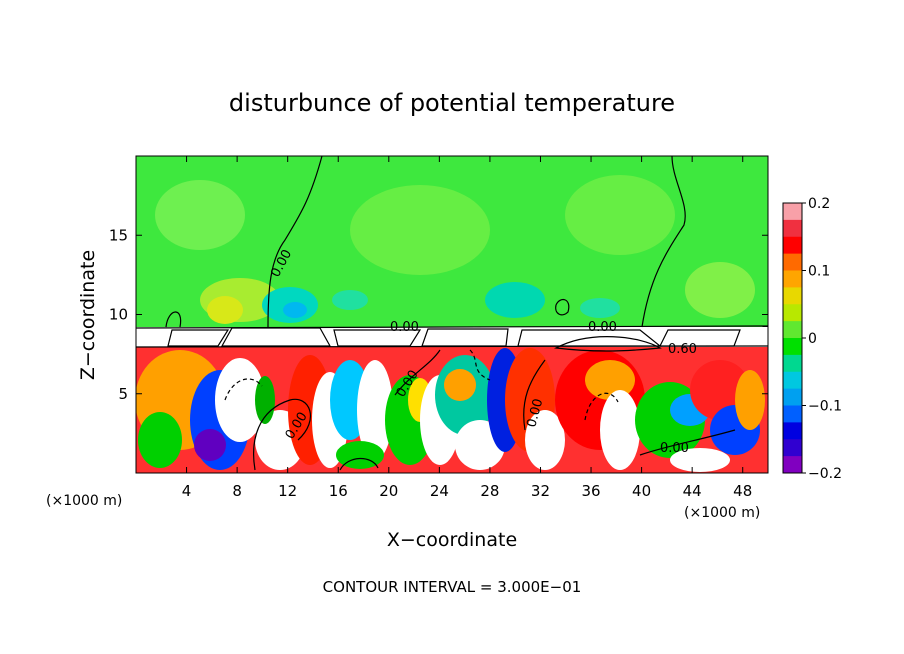 Image resolution: width=904 pixels, height=654 pixels. I want to click on y-tick-label: 10, so click(118, 315).